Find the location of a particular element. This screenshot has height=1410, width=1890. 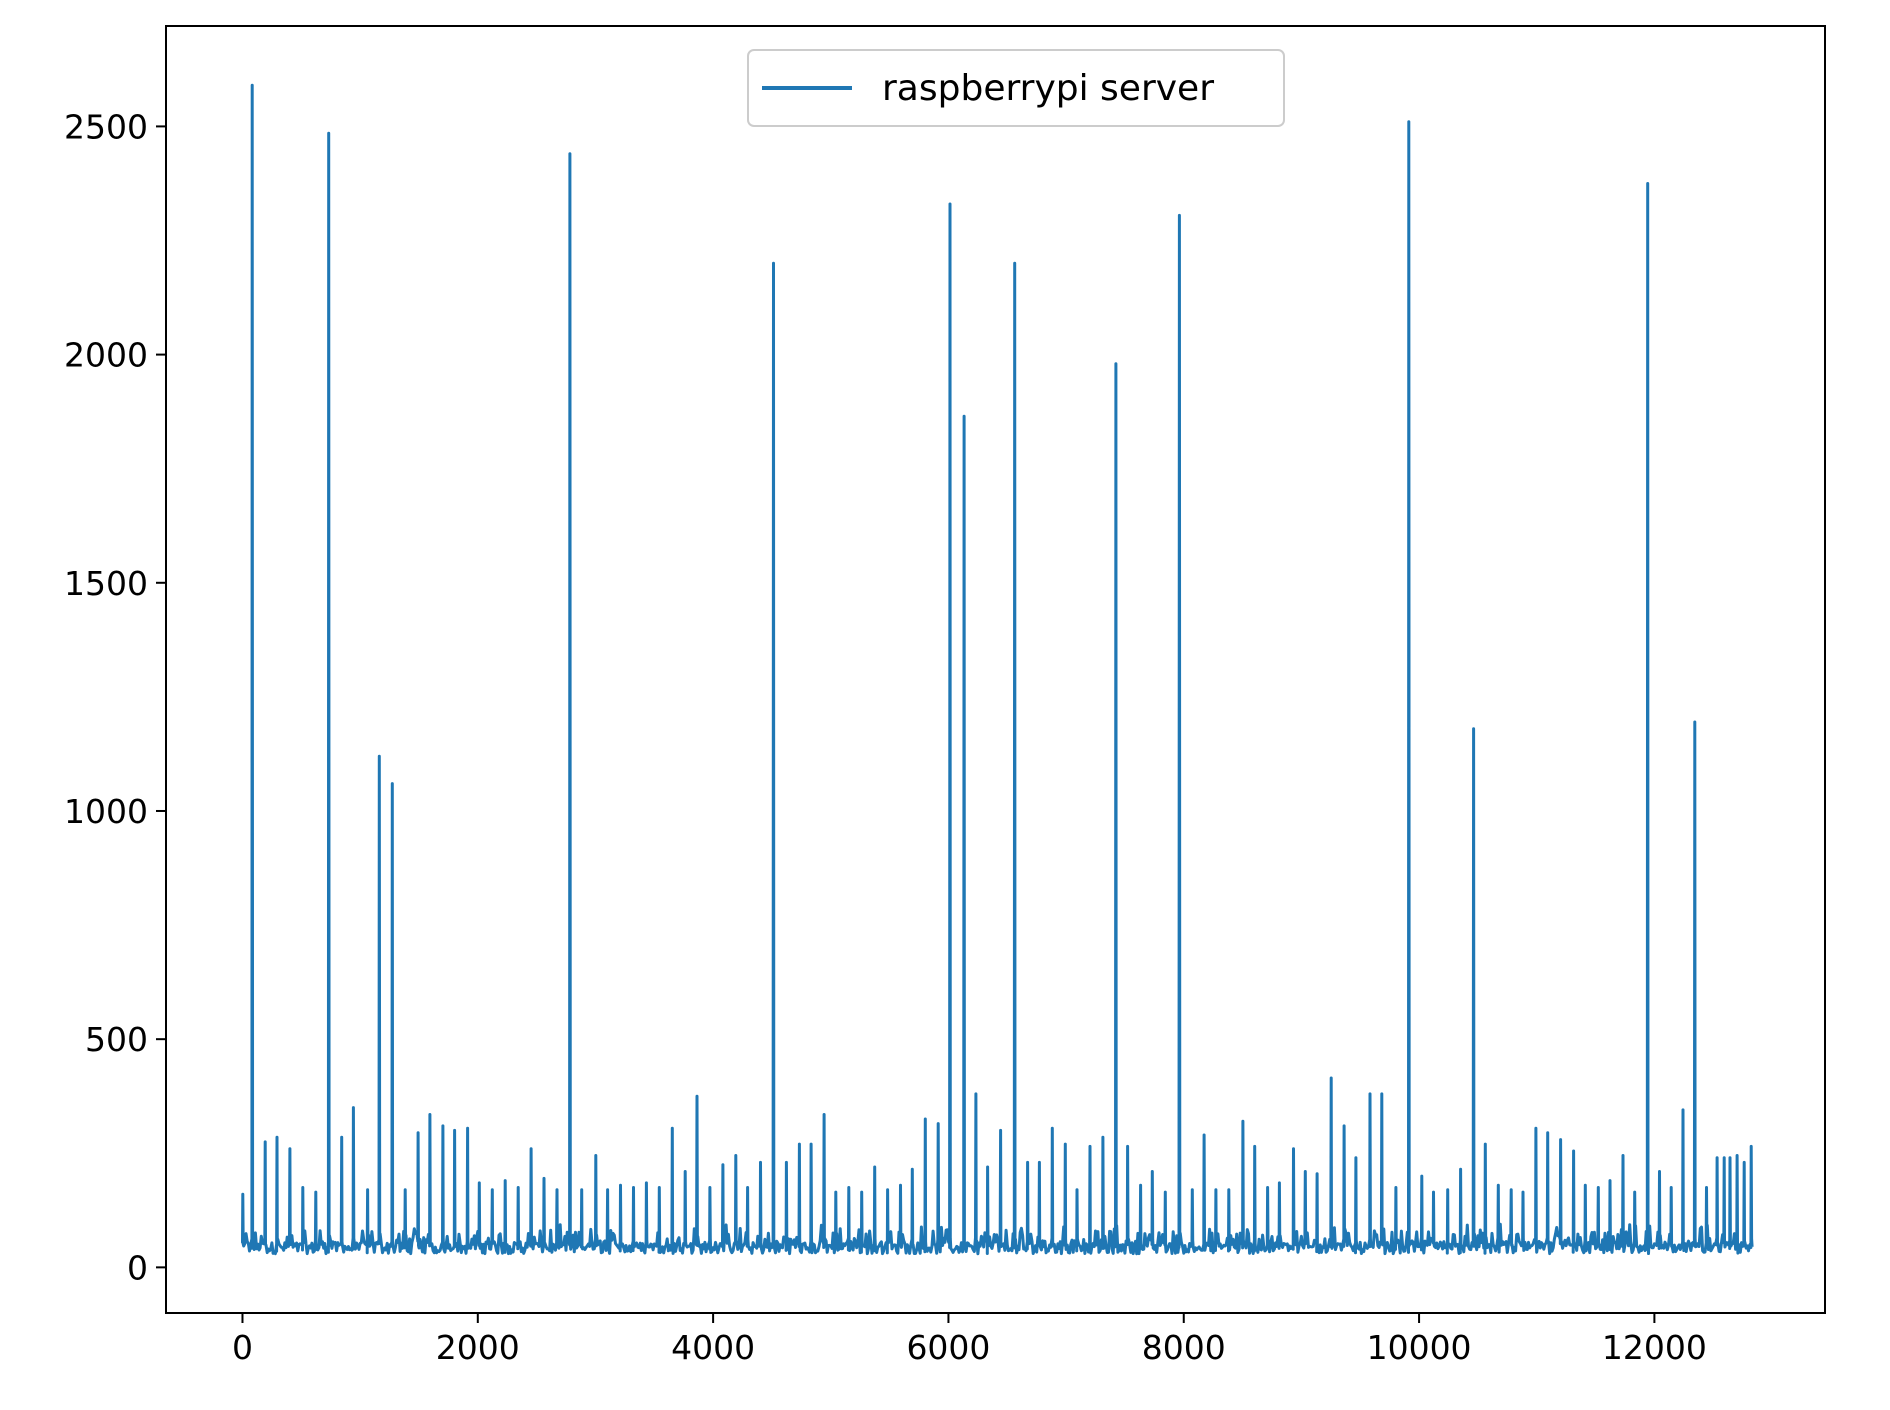

legend: raspberrypi server is located at coordinates (1016, 88).